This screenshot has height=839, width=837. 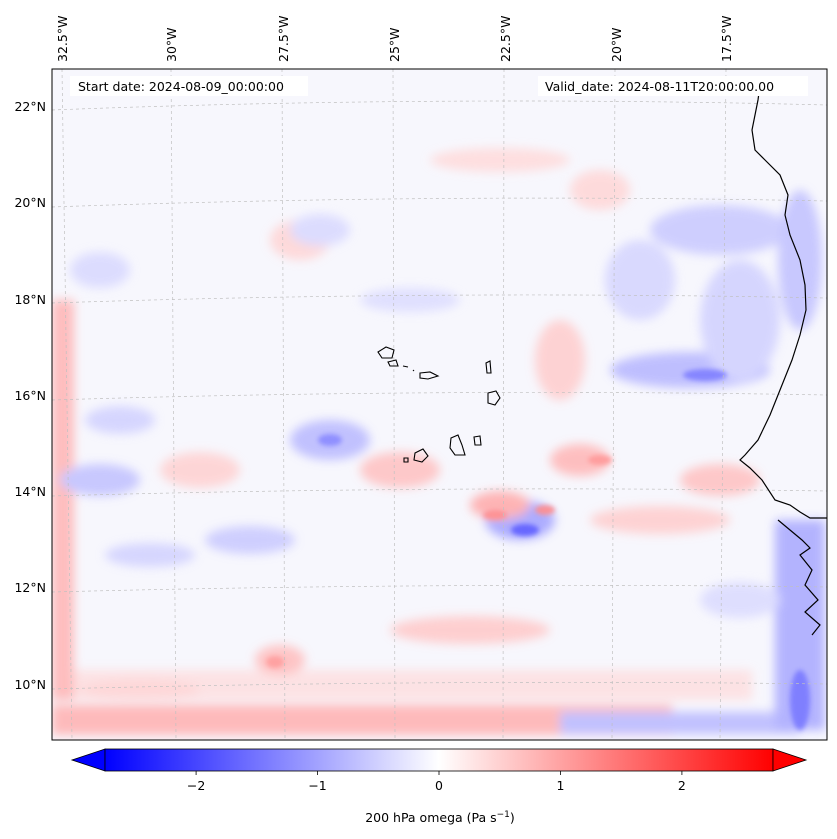 What do you see at coordinates (181, 86) in the screenshot?
I see `start-date-text: Start date: 2024-08-09_00:00:00` at bounding box center [181, 86].